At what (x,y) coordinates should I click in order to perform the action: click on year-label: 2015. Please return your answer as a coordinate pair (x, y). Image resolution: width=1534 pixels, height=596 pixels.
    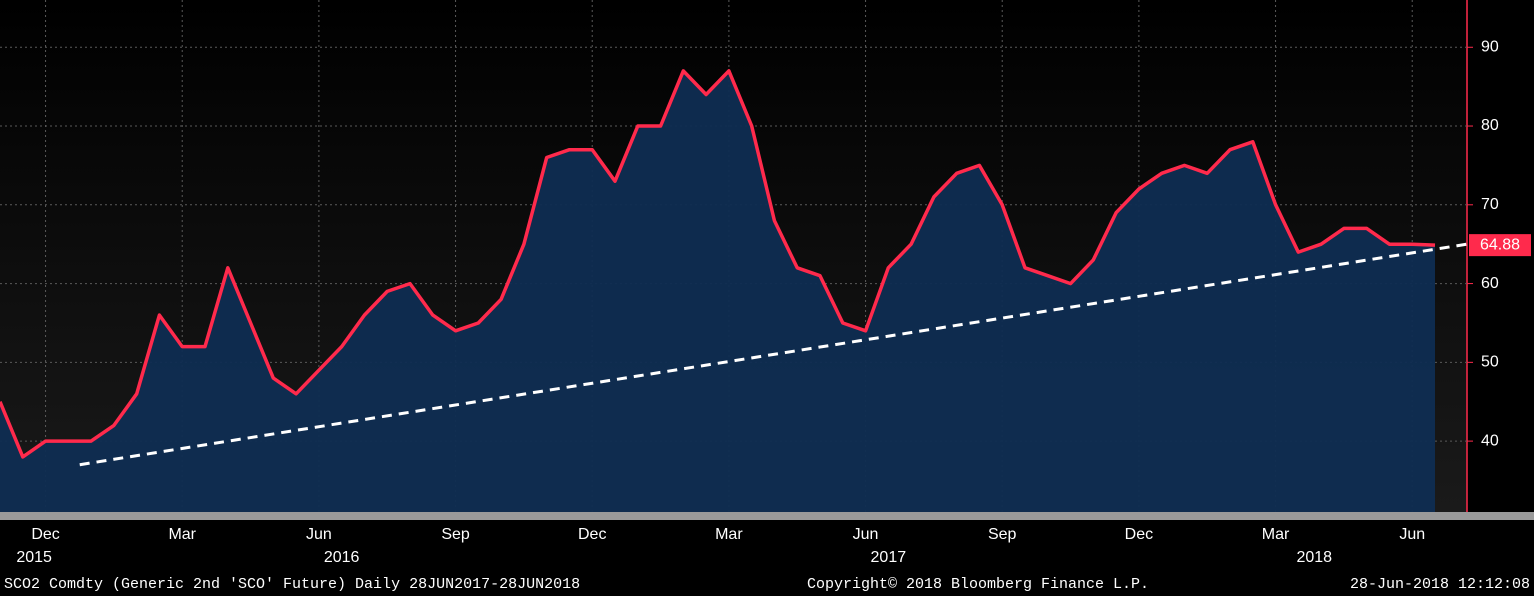
    Looking at the image, I should click on (34, 557).